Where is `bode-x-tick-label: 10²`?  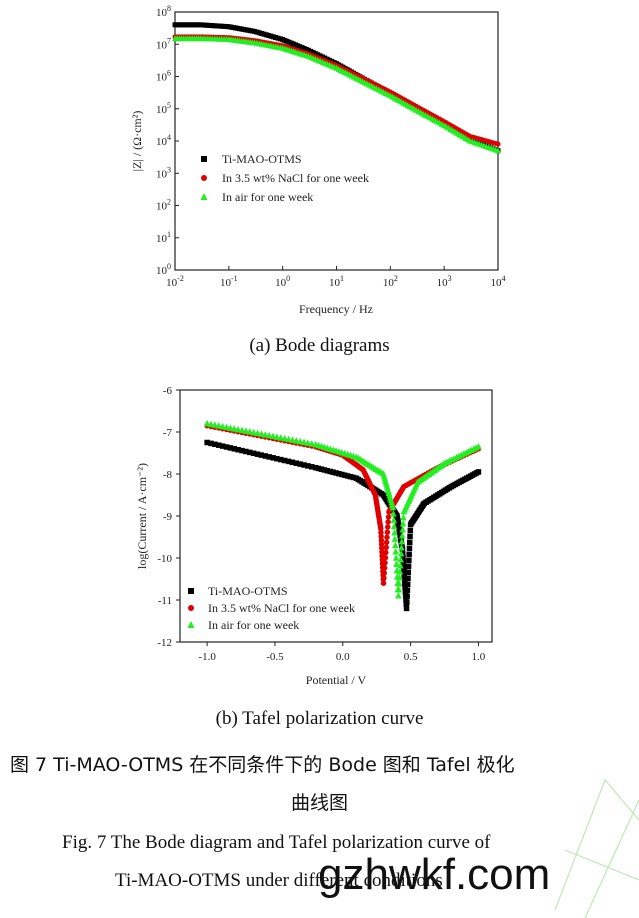
bode-x-tick-label: 10² is located at coordinates (390, 281).